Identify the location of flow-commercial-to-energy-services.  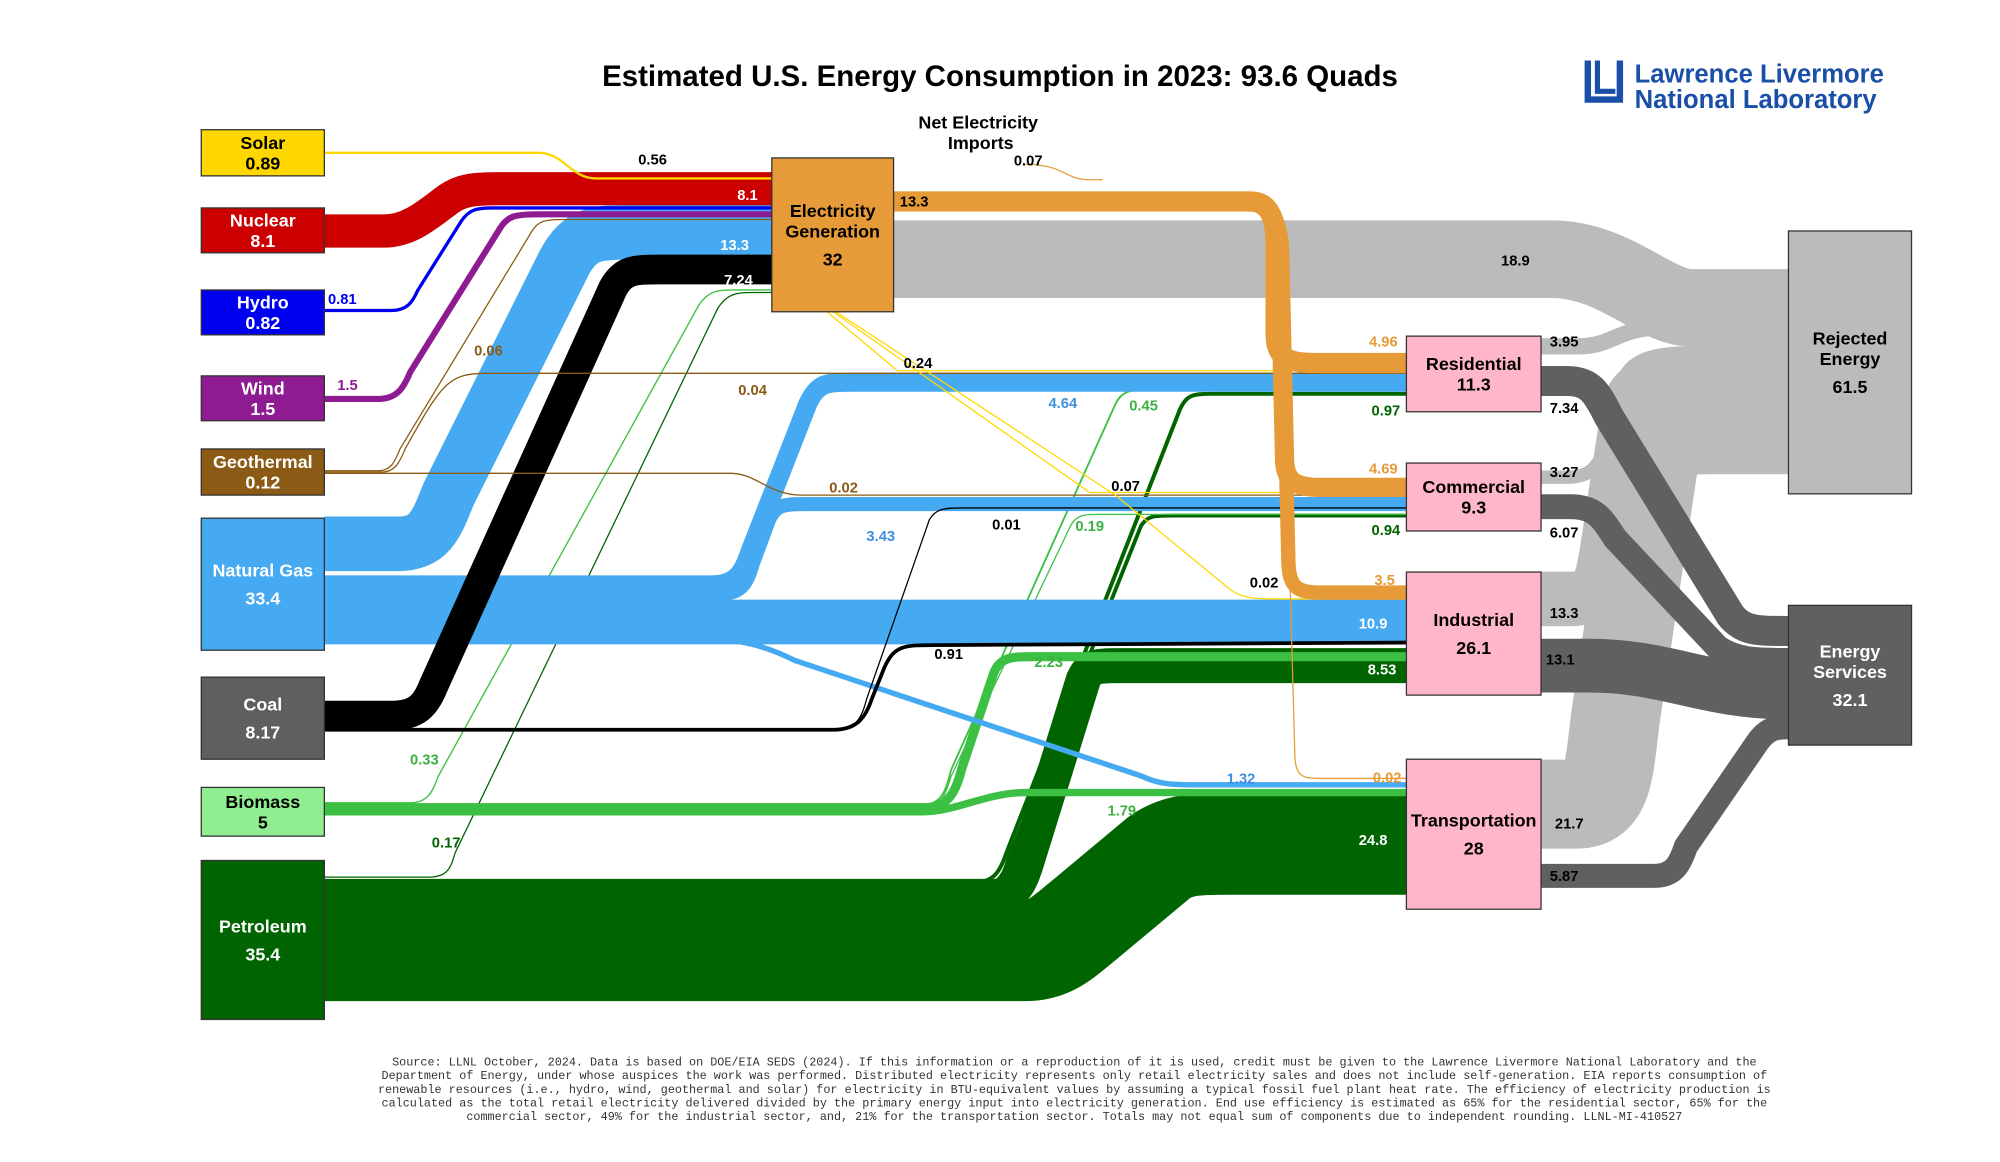
(1665, 583).